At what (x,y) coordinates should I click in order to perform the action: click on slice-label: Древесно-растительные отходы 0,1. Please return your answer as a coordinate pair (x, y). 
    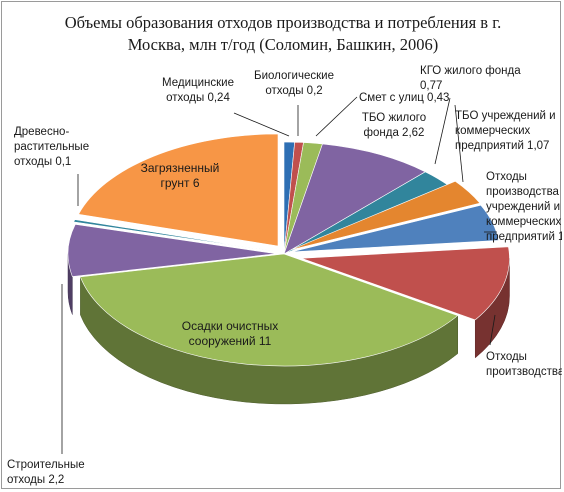
    Looking at the image, I should click on (51, 147).